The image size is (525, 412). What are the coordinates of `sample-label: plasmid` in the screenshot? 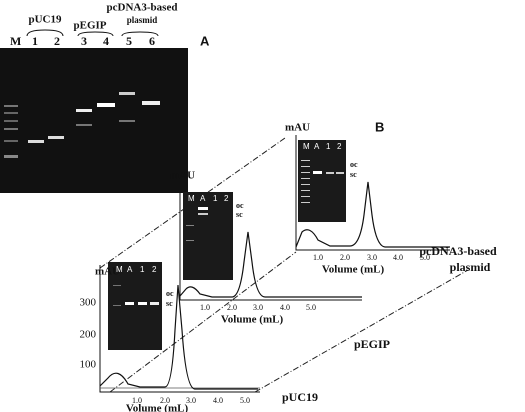 It's located at (470, 267).